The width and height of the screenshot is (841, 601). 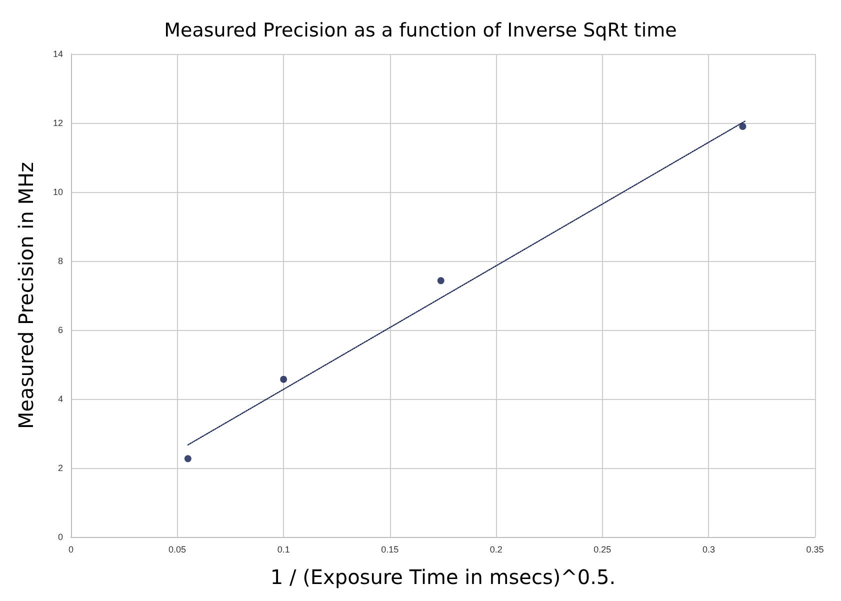 I want to click on y-tick-label: 10, so click(x=57, y=192).